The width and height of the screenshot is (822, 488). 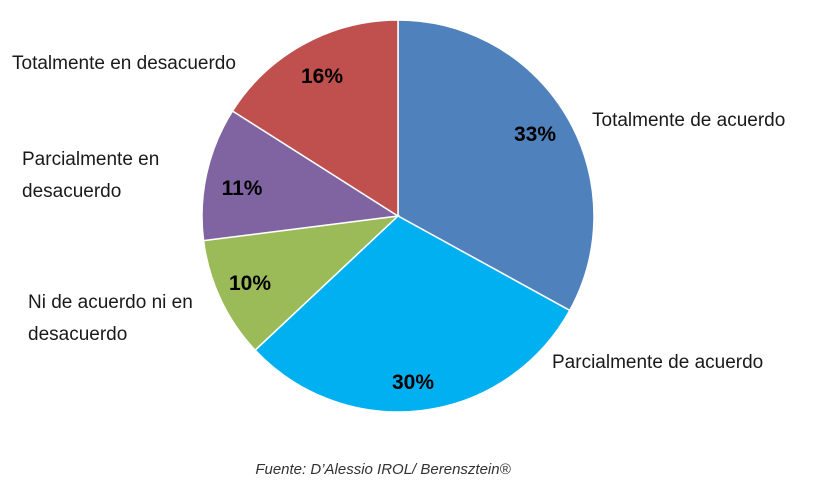 I want to click on pie-slice-parcialmente-en-desacuerdo, so click(x=301, y=175).